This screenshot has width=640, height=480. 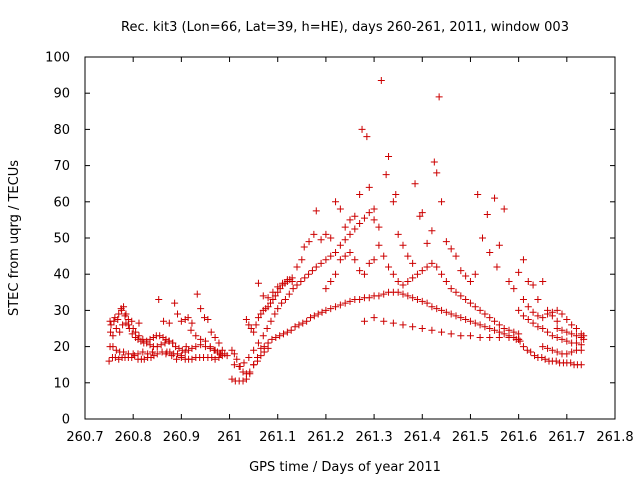 I want to click on x-tick-label: 261.2, so click(x=325, y=437).